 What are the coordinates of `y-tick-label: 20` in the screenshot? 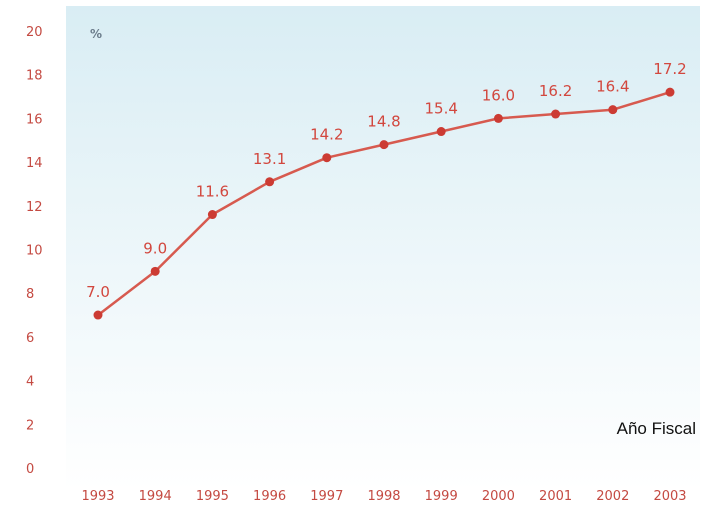 It's located at (34, 32).